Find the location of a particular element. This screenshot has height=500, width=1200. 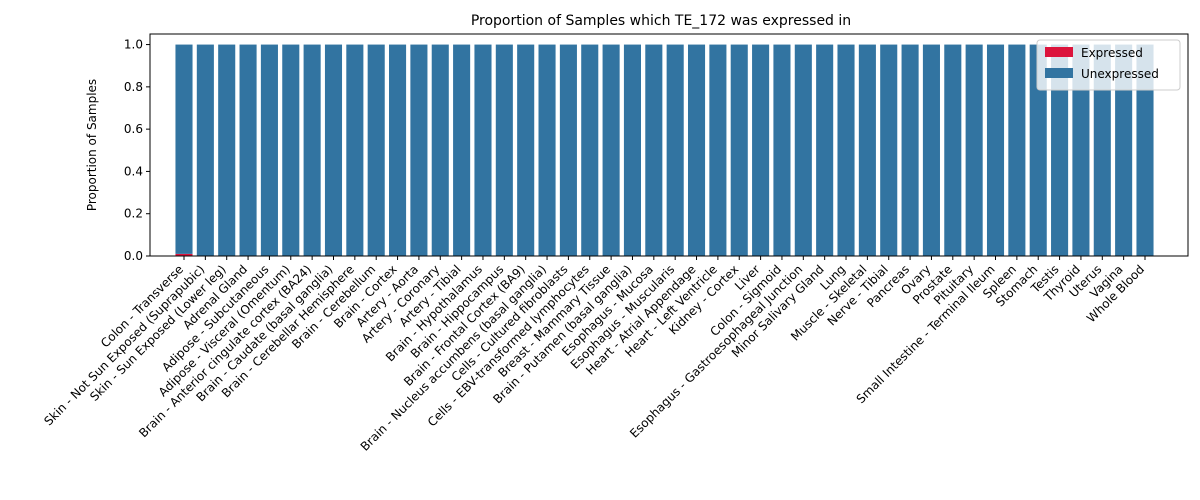

legend-label: Unexpressed is located at coordinates (1120, 74).